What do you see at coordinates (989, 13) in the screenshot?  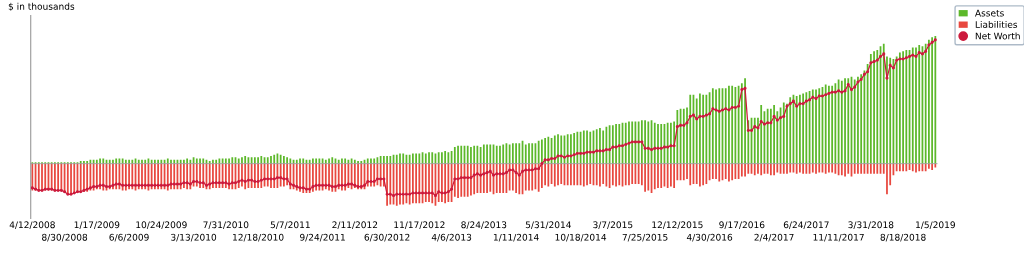 I see `legend-label: Assets` at bounding box center [989, 13].